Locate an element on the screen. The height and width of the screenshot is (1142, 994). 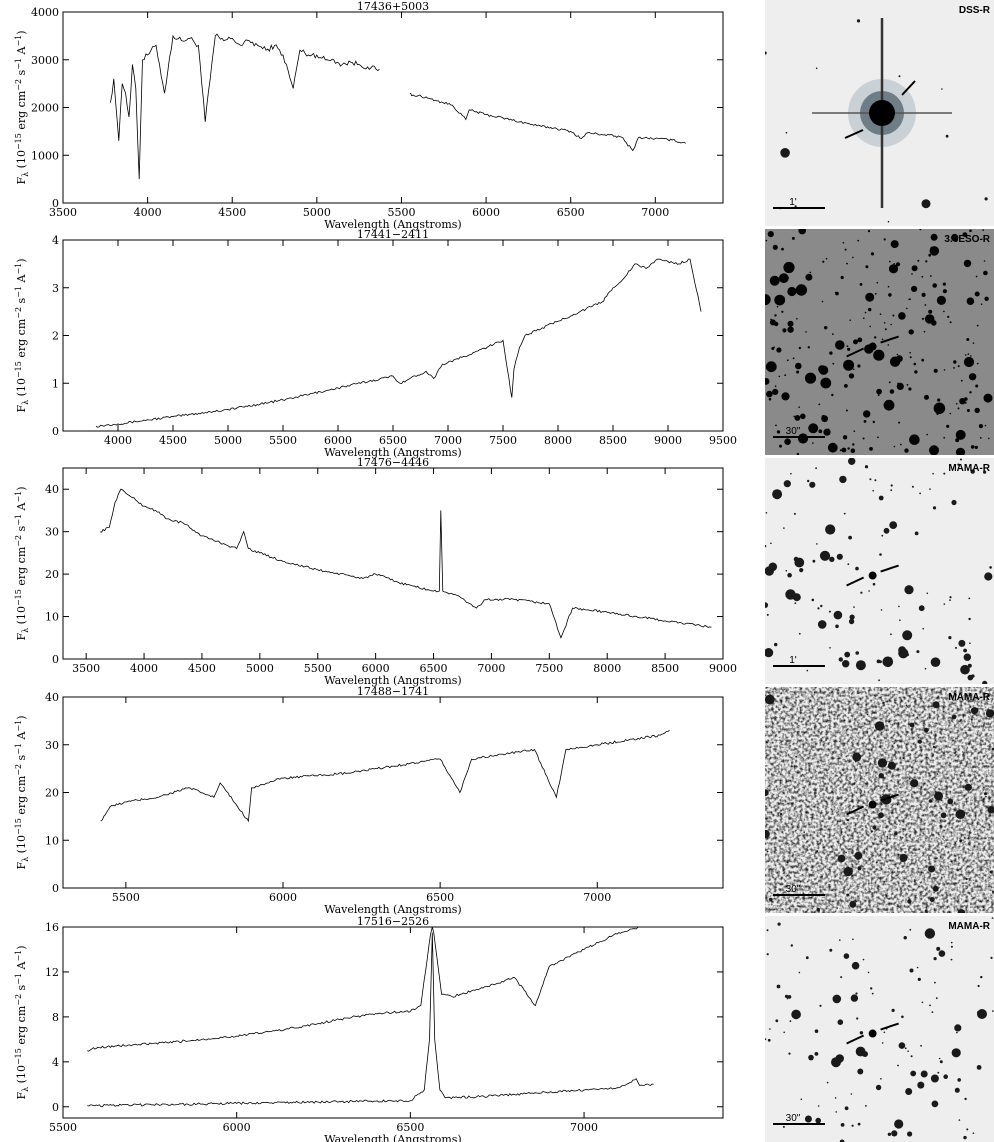
sky-background is located at coordinates (879, 571).